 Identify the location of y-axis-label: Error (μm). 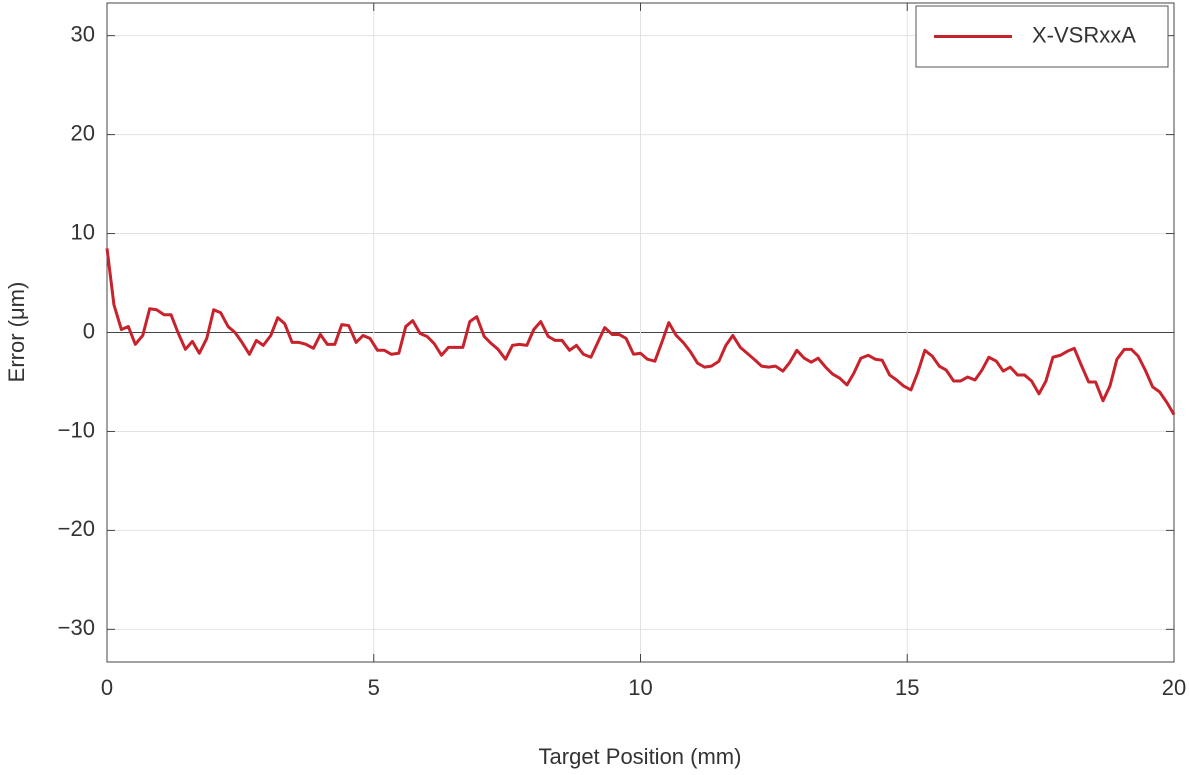
(16, 332).